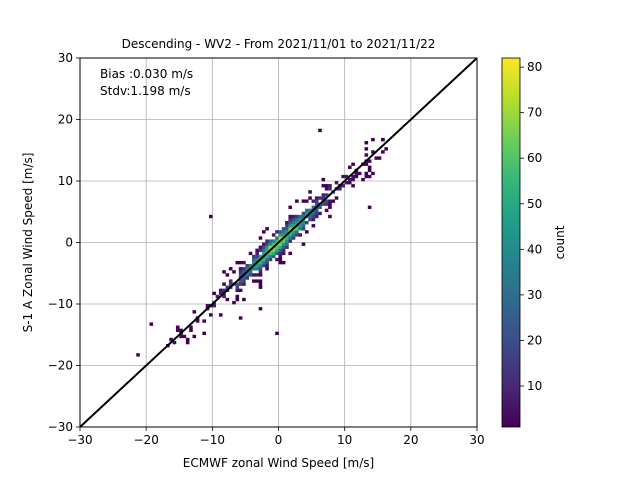 This screenshot has width=640, height=480. I want to click on x-tick-label: 20, so click(410, 440).